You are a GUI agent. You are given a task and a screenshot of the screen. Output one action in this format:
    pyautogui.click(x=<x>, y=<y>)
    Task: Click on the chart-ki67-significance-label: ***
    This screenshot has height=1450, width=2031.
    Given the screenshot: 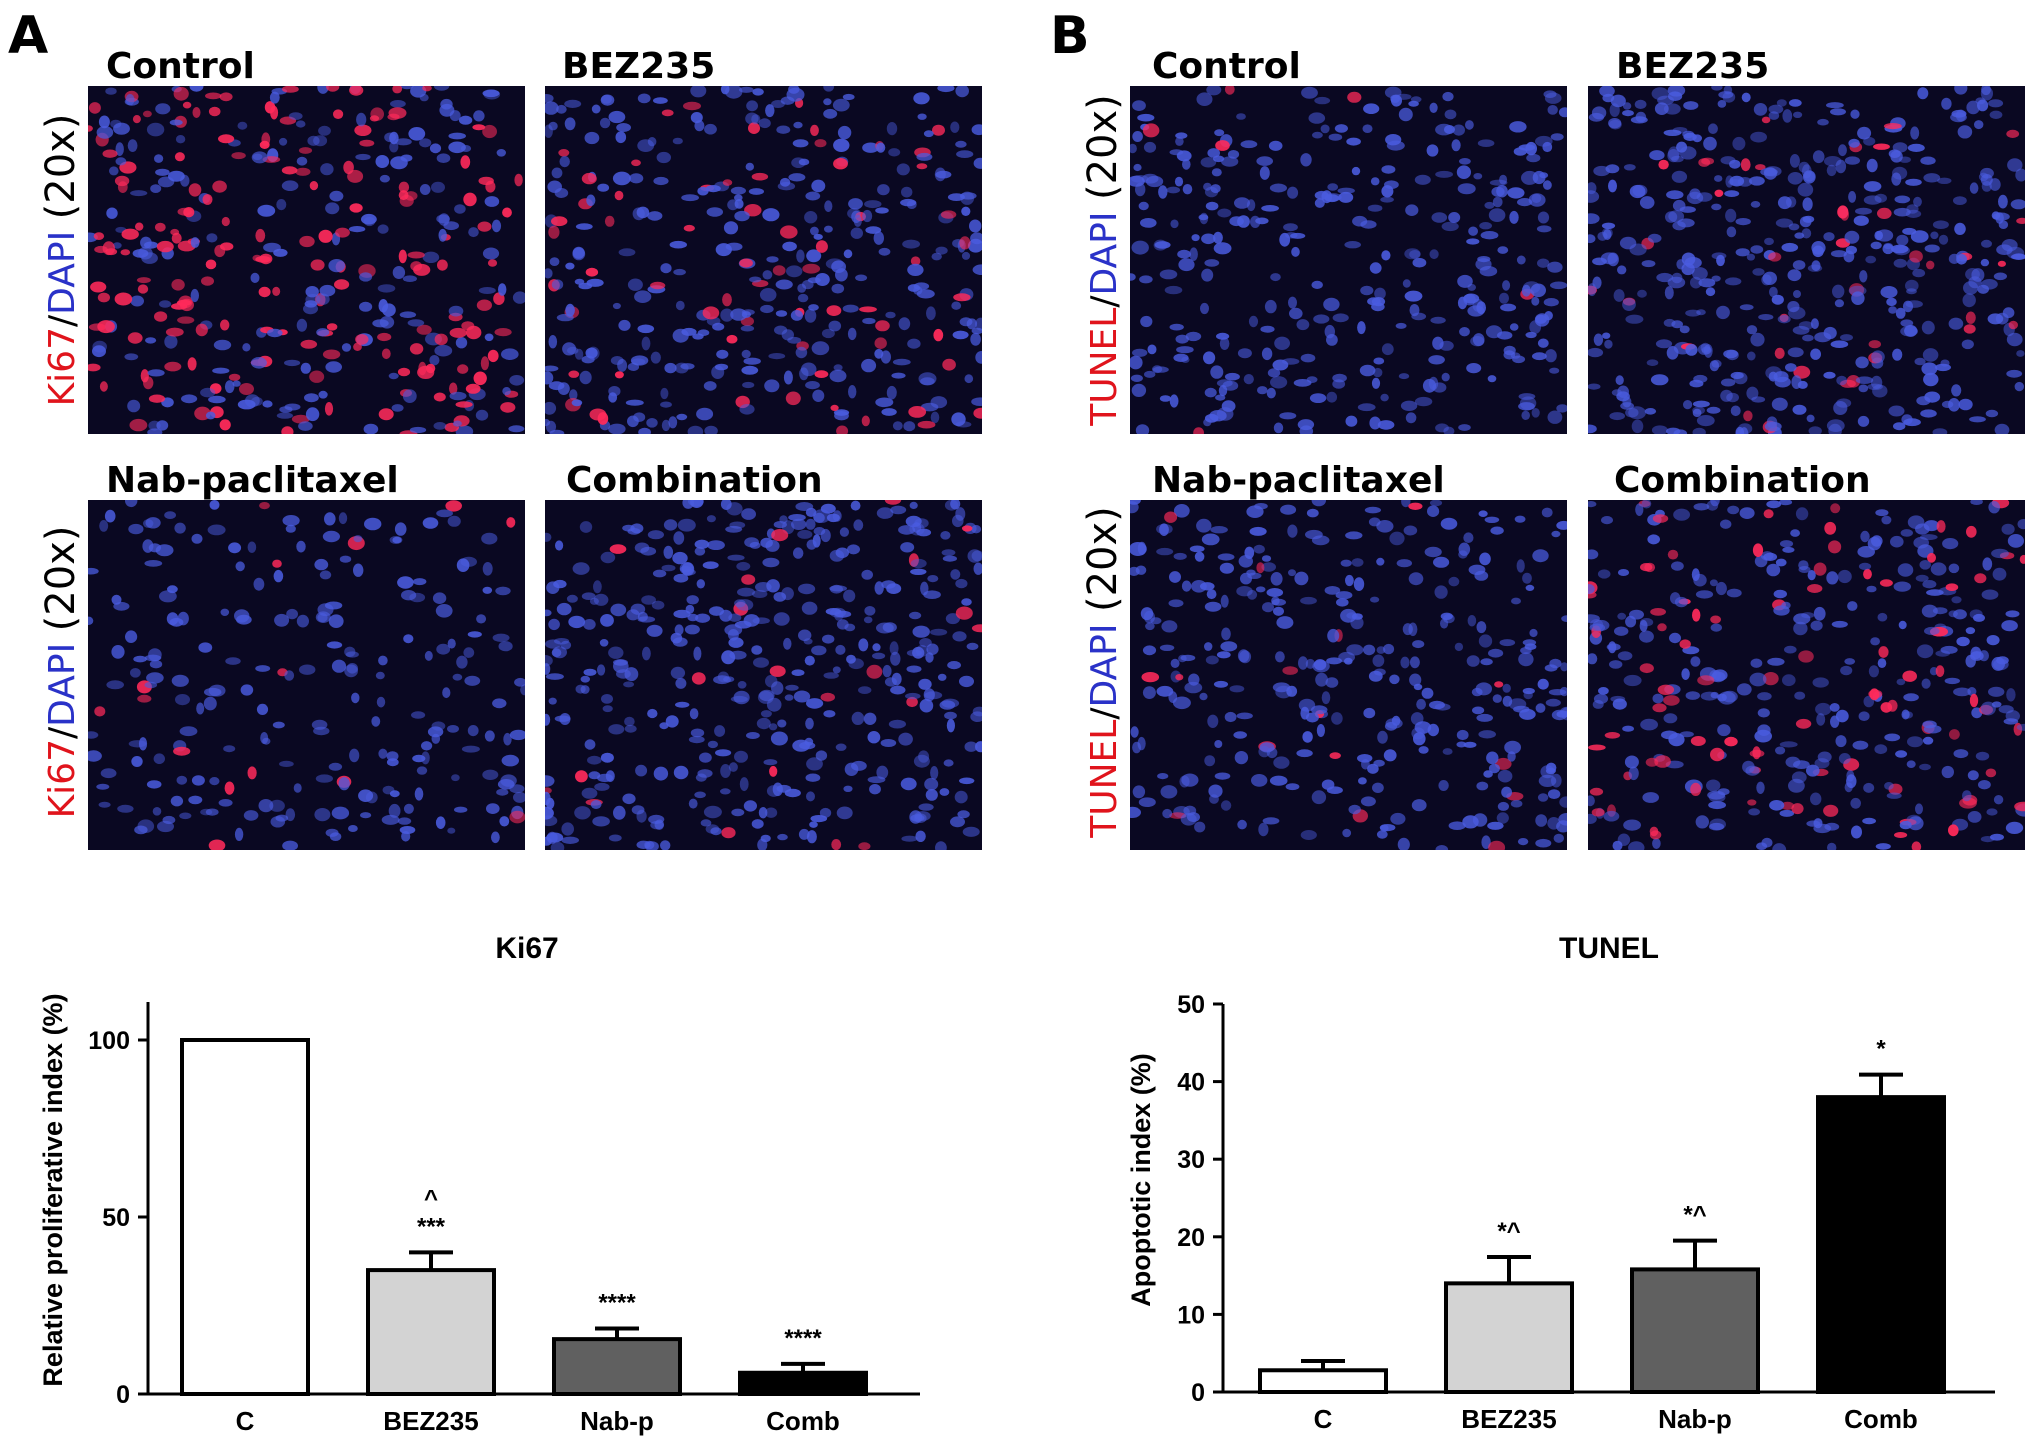 What is the action you would take?
    pyautogui.click(x=431, y=1226)
    